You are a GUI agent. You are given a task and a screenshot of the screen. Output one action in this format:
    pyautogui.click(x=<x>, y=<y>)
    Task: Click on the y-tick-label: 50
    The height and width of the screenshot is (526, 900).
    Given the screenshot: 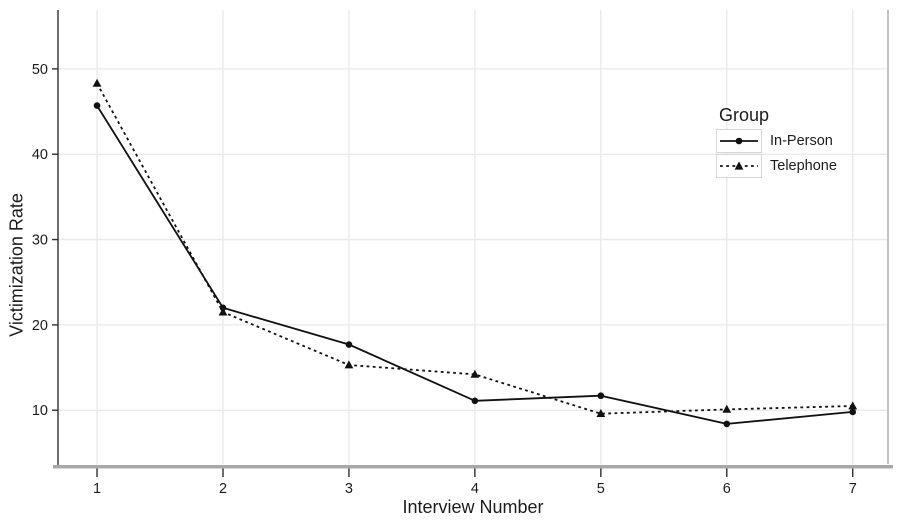 What is the action you would take?
    pyautogui.click(x=40, y=70)
    